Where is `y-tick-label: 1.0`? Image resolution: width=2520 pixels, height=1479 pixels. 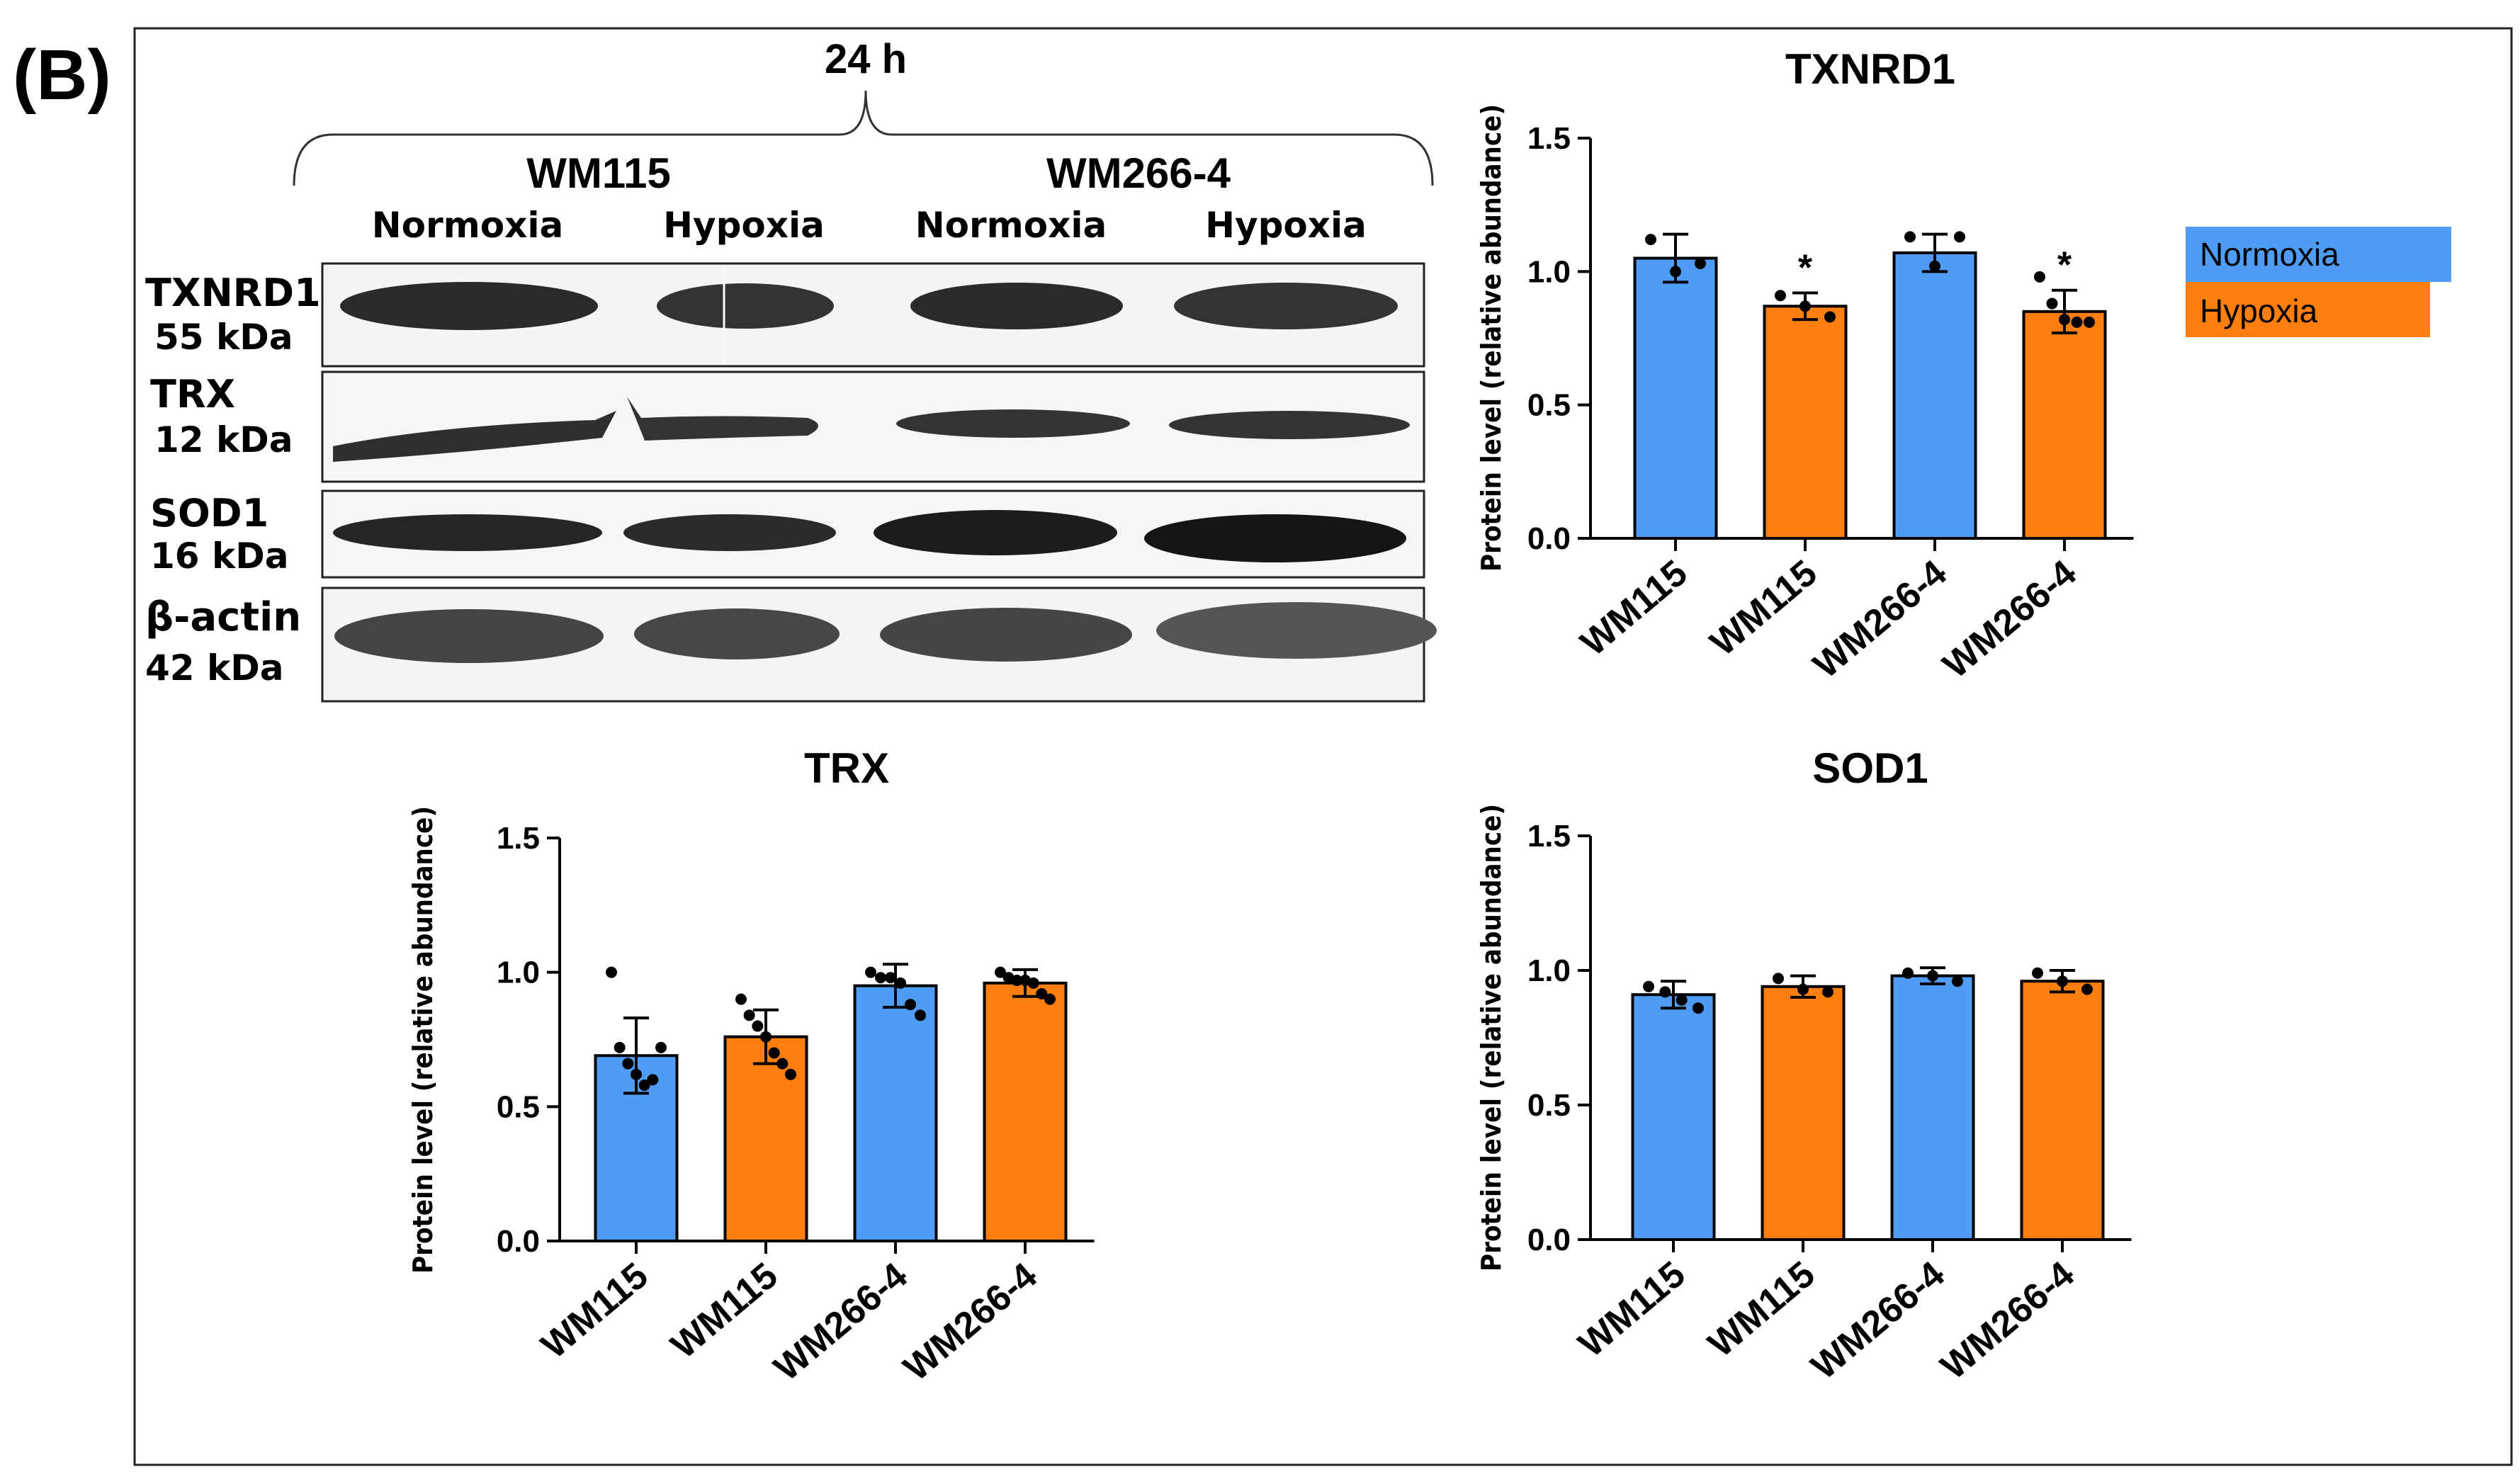 y-tick-label: 1.0 is located at coordinates (1549, 971).